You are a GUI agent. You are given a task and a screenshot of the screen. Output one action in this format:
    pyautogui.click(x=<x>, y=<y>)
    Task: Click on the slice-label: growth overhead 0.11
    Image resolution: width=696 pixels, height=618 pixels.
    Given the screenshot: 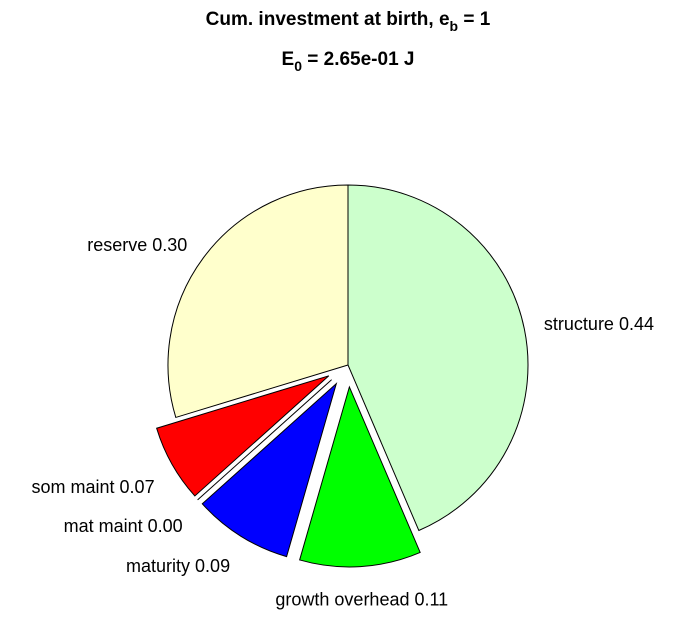 What is the action you would take?
    pyautogui.click(x=361, y=599)
    